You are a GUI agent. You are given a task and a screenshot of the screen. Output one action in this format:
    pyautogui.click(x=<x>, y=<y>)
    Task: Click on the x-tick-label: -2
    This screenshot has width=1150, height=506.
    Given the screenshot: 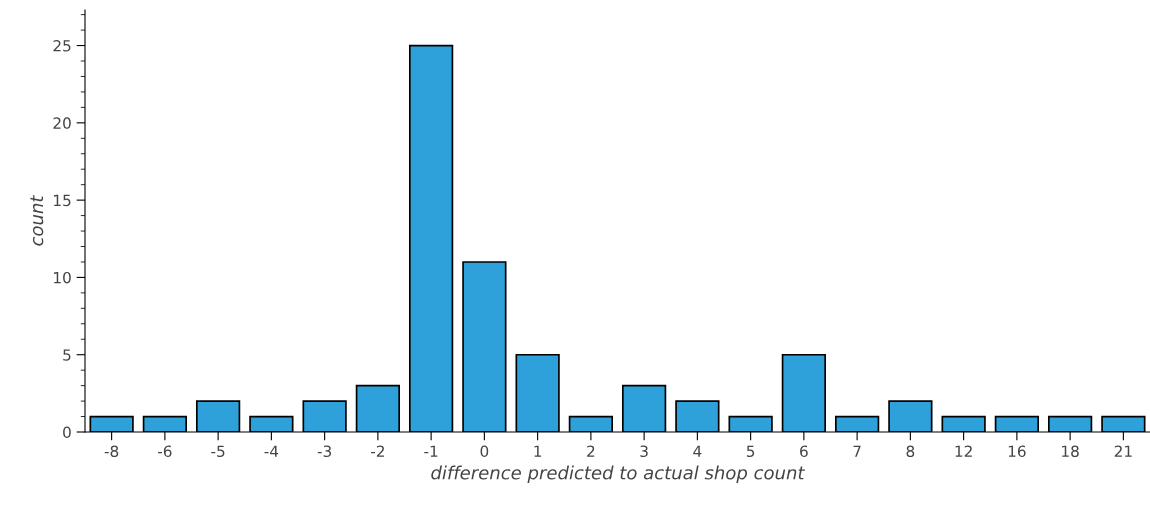 What is the action you would take?
    pyautogui.click(x=377, y=451)
    